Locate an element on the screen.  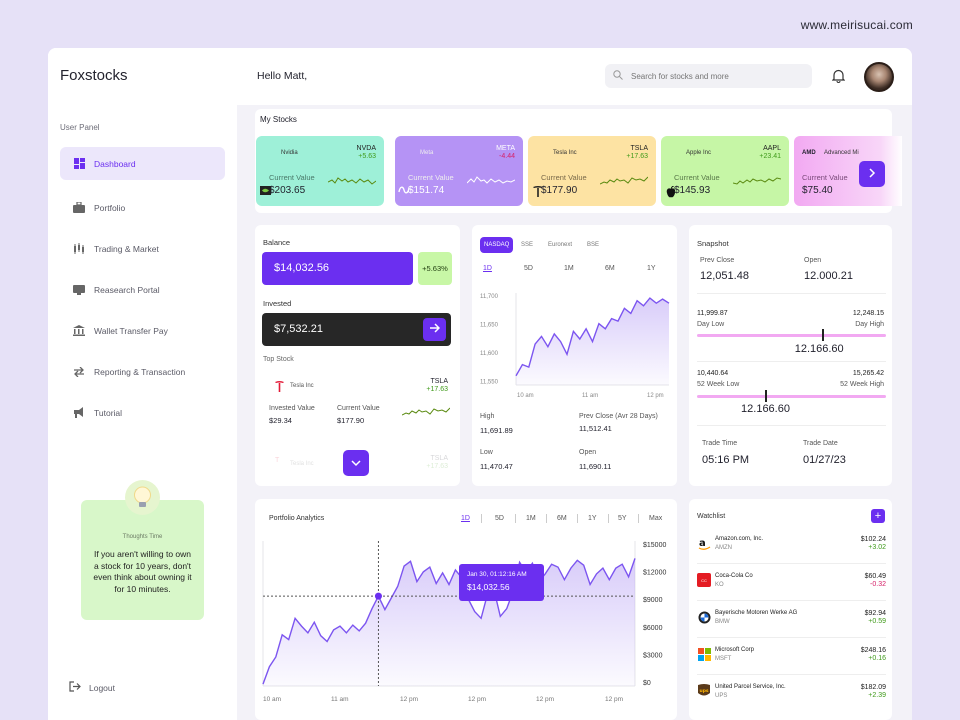
top-stock-label: Top Stock is located at coordinates (278, 359).